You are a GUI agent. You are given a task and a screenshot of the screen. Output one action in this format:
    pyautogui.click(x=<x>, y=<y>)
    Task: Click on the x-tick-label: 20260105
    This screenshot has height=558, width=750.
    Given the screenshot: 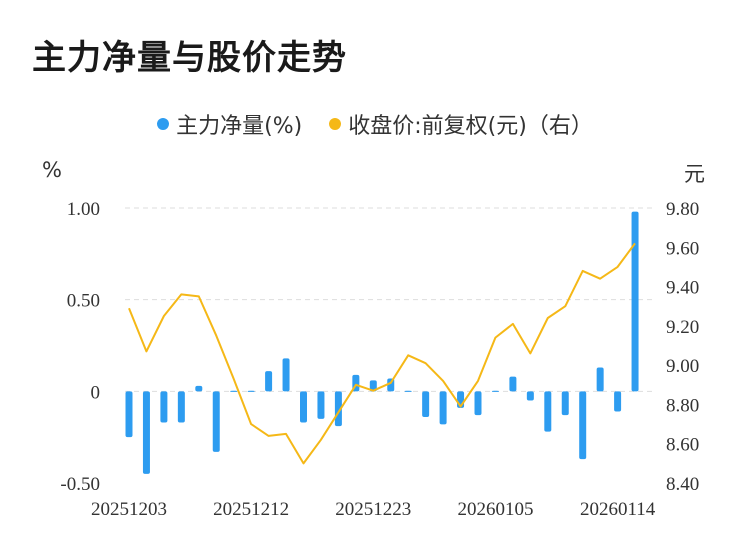 What is the action you would take?
    pyautogui.click(x=495, y=509)
    